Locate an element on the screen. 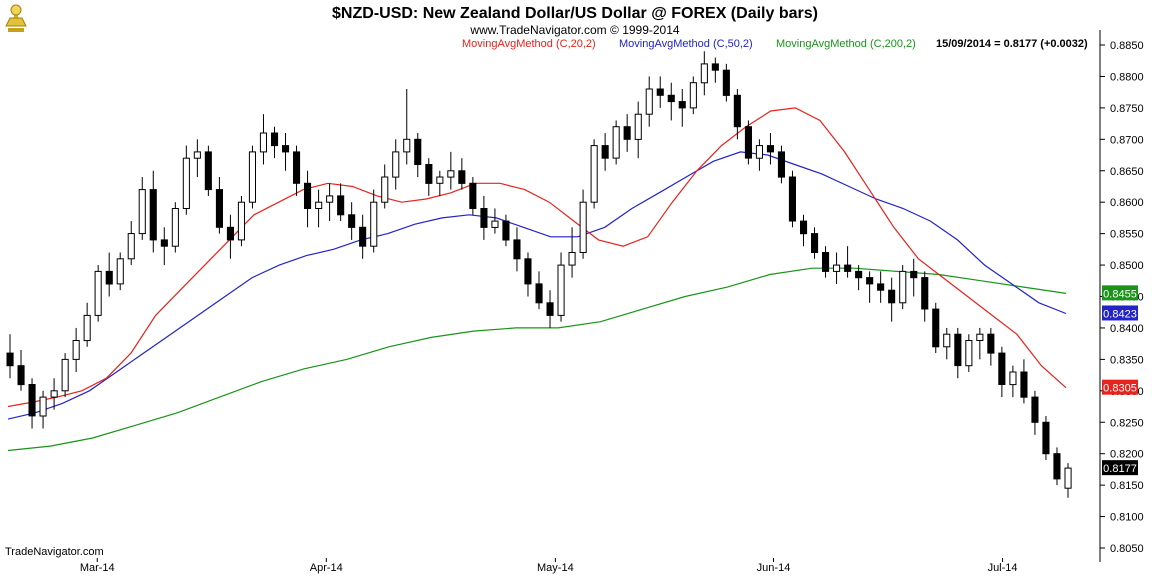 The height and width of the screenshot is (576, 1152). x-tick-label: Mar-14 is located at coordinates (97, 568).